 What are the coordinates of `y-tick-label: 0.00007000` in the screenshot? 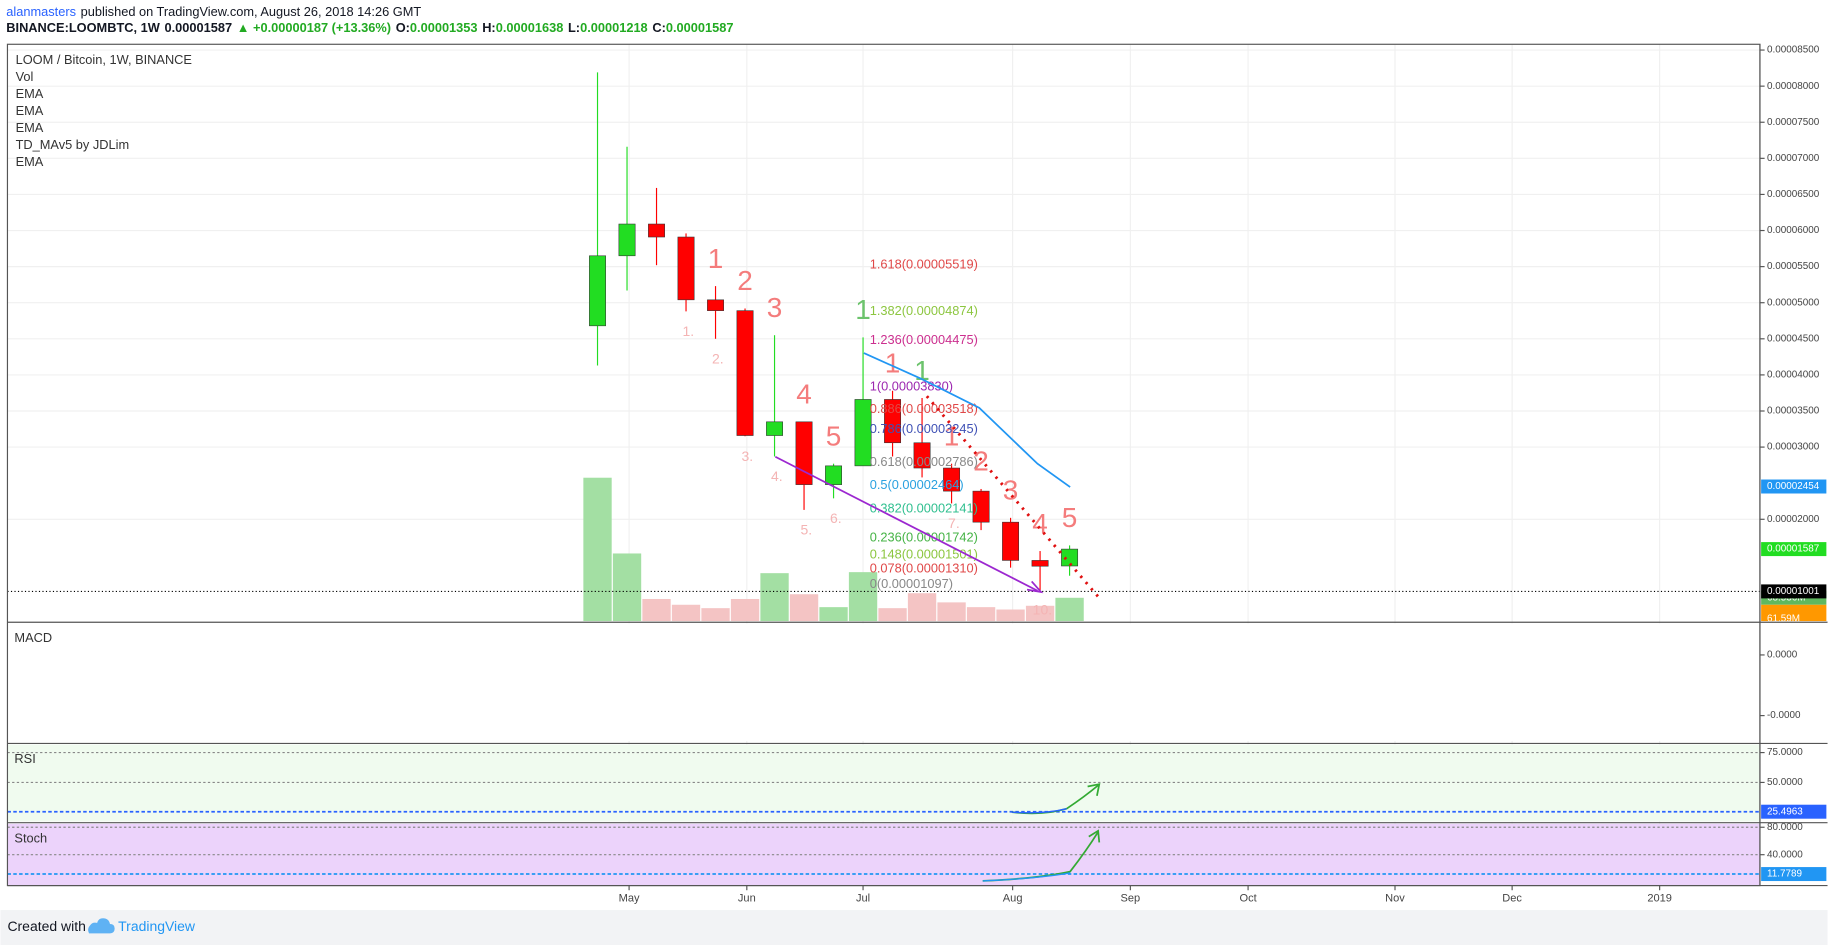 It's located at (1793, 158).